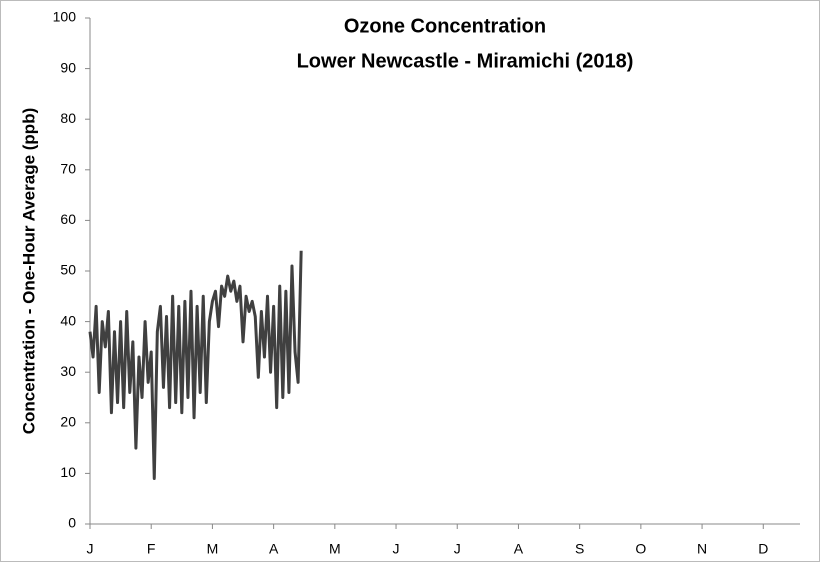 This screenshot has width=820, height=562. Describe the element at coordinates (640, 549) in the screenshot. I see `x-tick-label: O` at that location.